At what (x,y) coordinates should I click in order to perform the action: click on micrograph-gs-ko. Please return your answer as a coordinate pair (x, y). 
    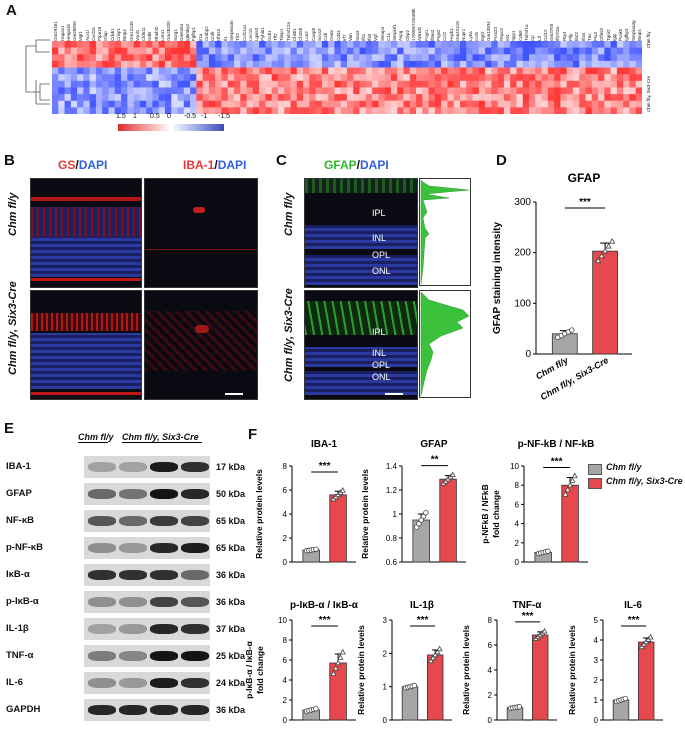
    Looking at the image, I should click on (86, 345).